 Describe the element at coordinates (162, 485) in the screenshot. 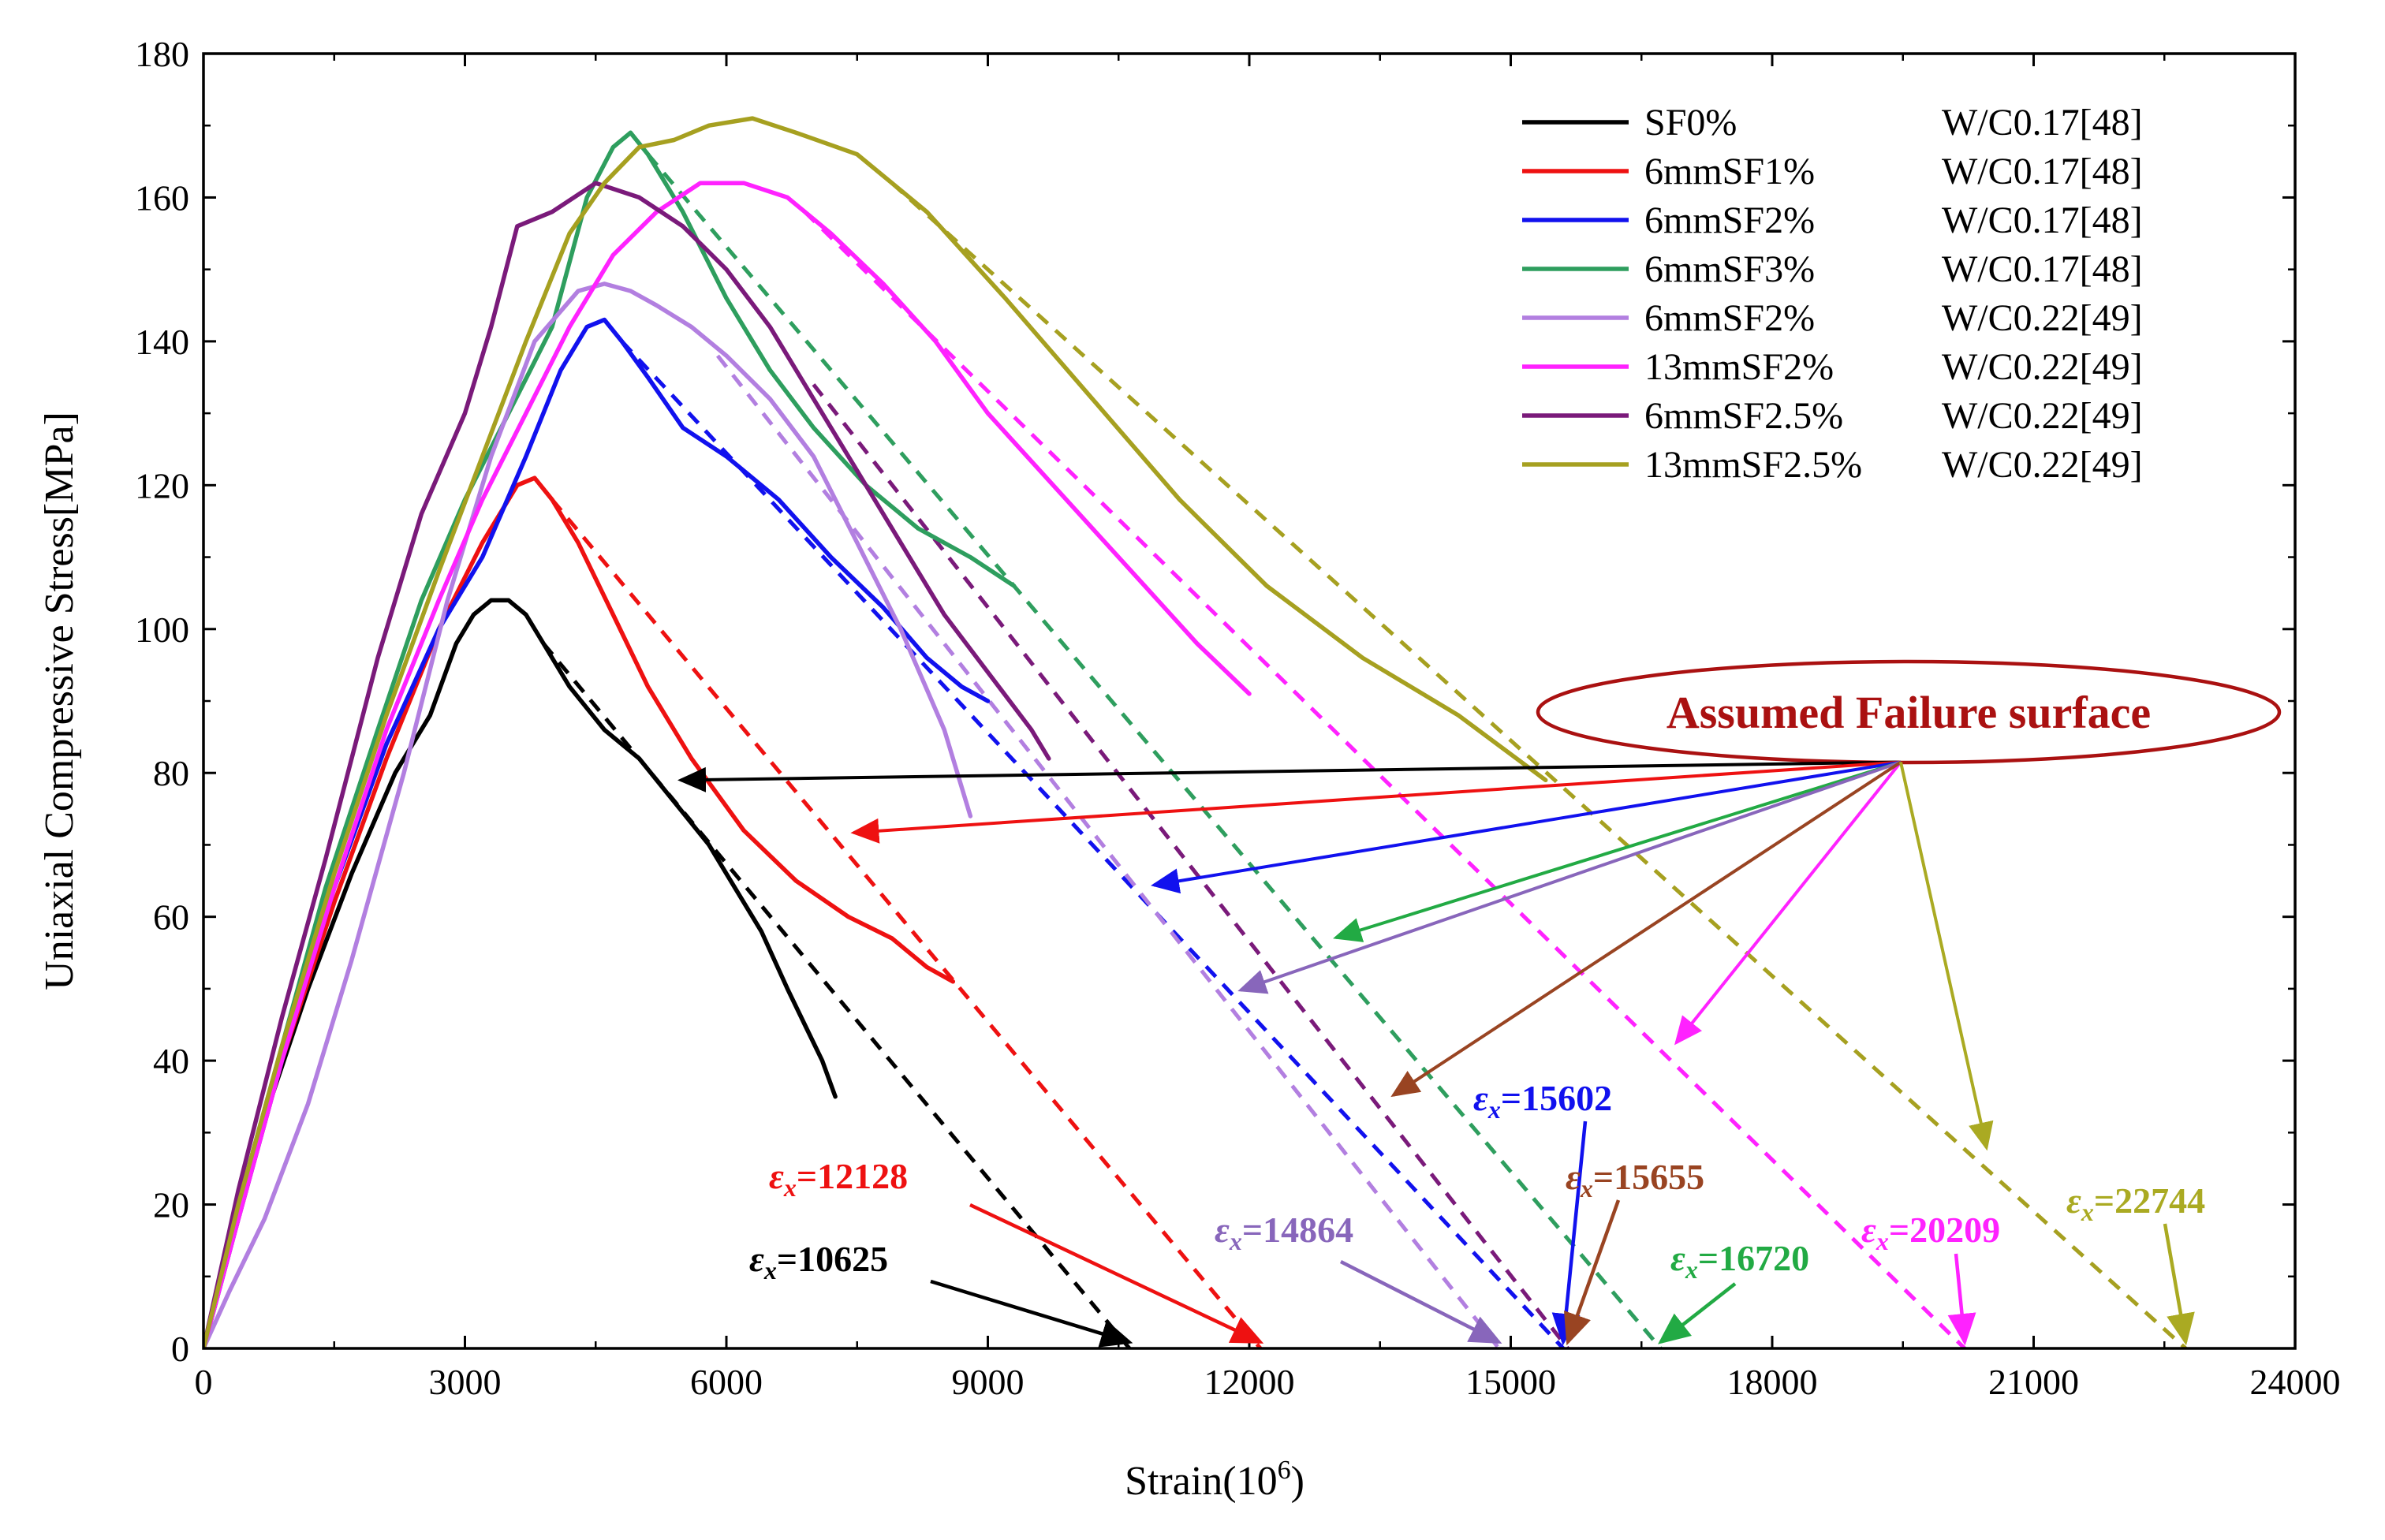

I see `y-tick-label: 120` at that location.